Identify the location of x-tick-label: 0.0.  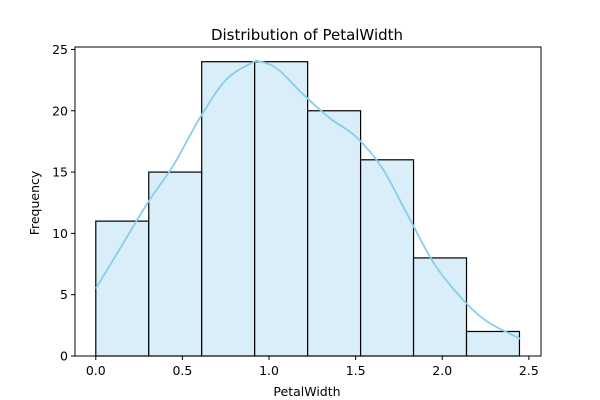
(96, 370).